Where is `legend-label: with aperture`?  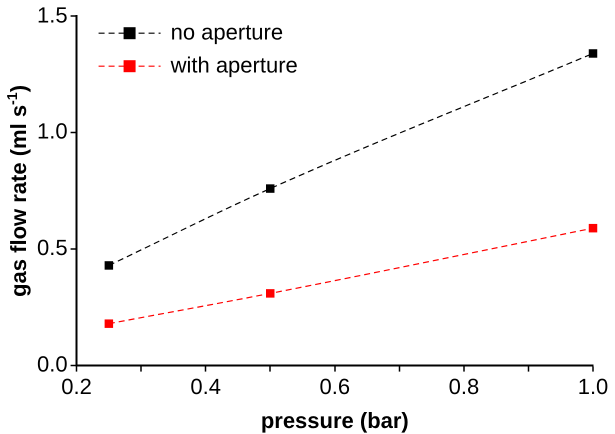 legend-label: with aperture is located at coordinates (234, 65).